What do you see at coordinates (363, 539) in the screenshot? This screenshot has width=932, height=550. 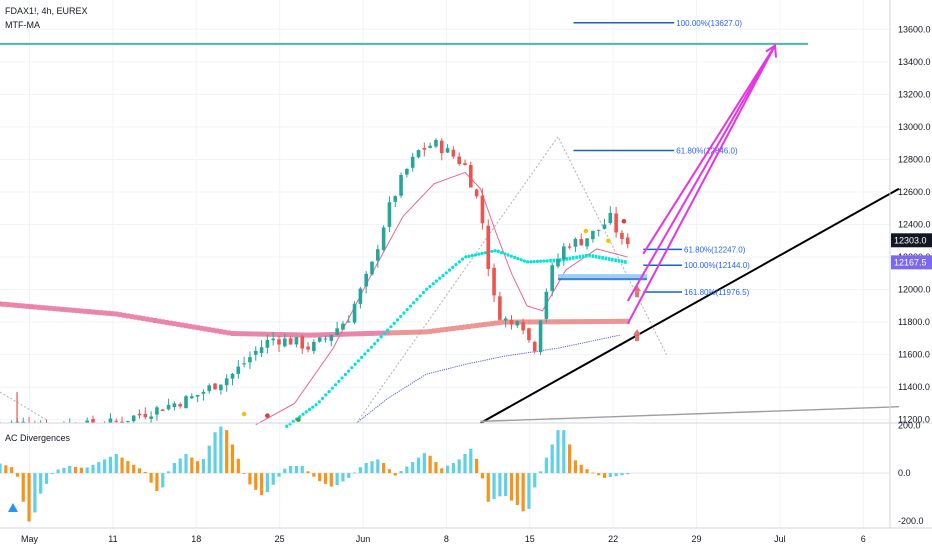 I see `x-tick-label: Jun` at bounding box center [363, 539].